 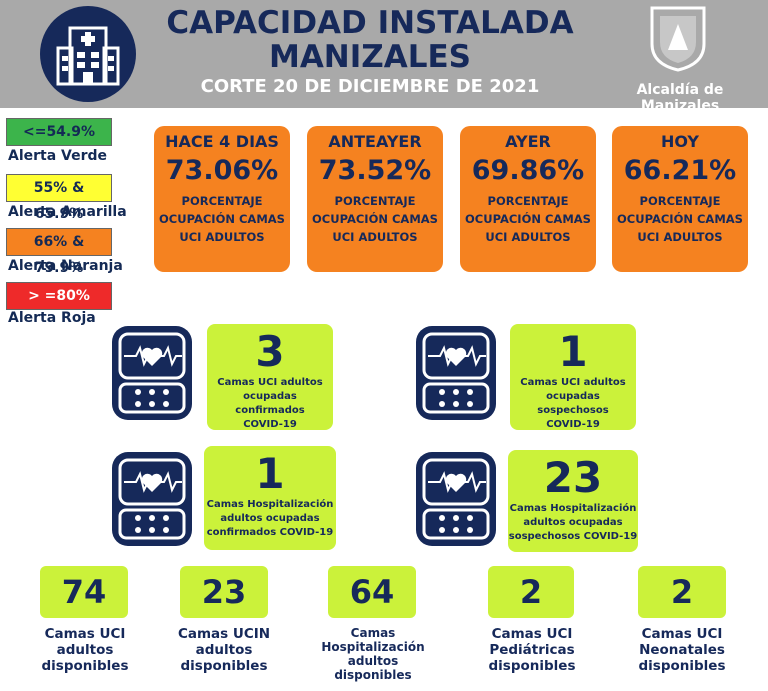 I want to click on legend-label-naranja: Alerta Naranja, so click(x=65, y=266).